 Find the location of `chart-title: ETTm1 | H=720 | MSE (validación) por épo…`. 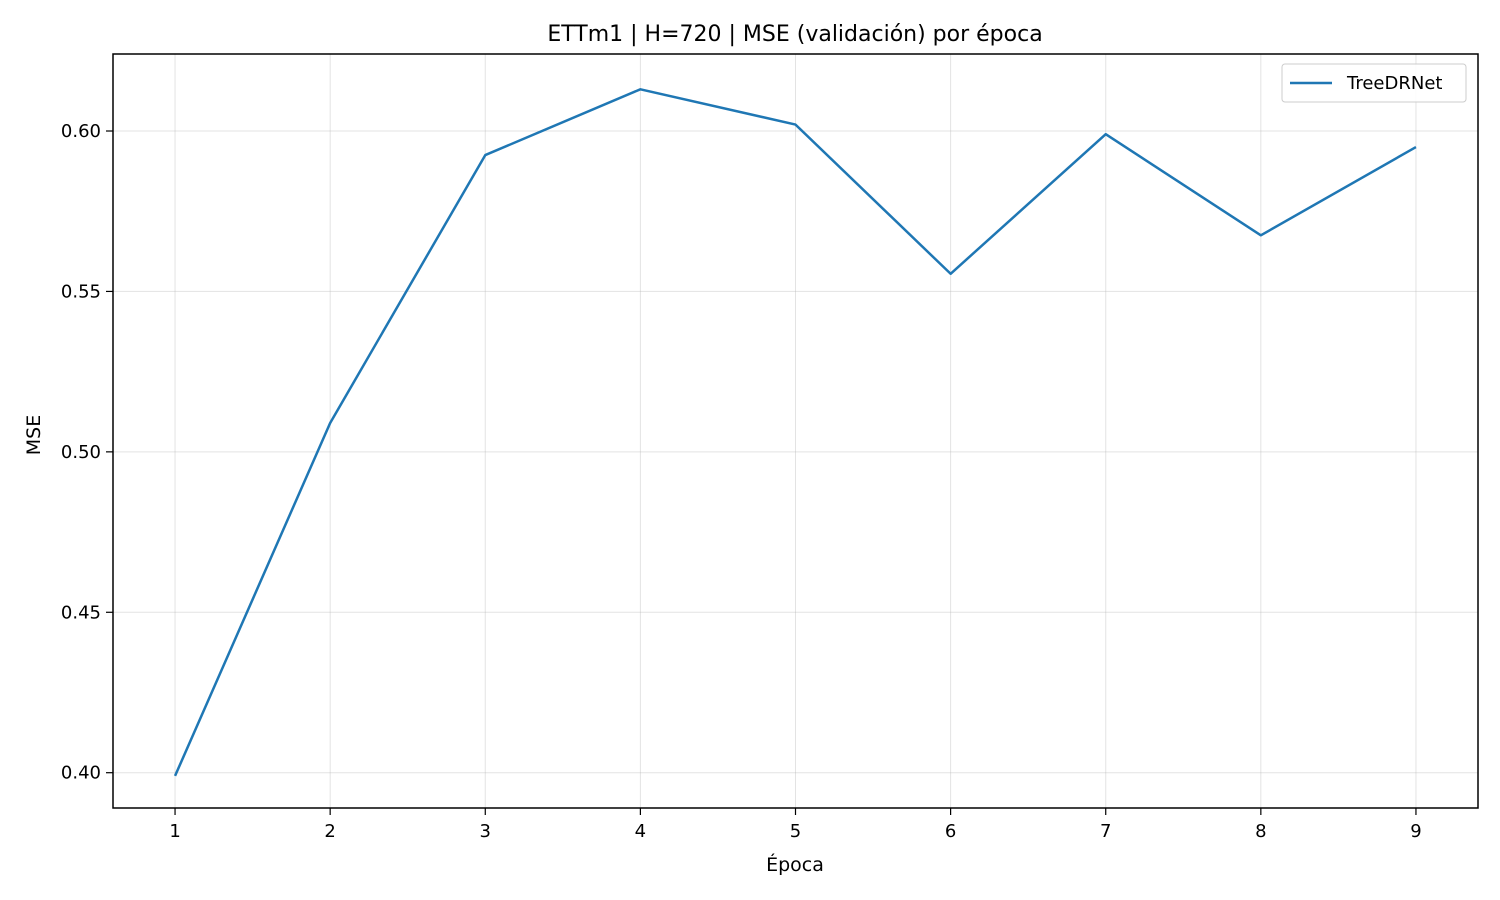

chart-title: ETTm1 | H=720 | MSE (validación) por épo… is located at coordinates (794, 34).